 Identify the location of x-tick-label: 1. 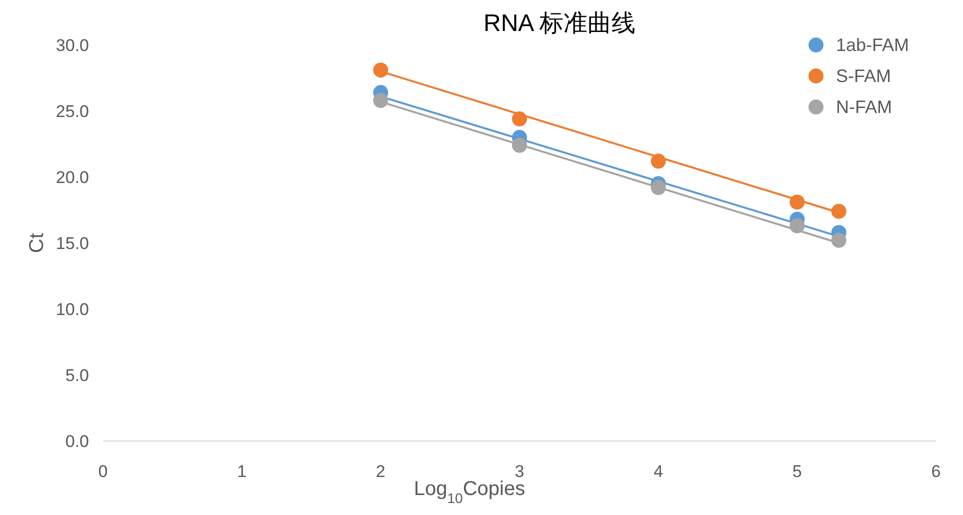
(242, 471).